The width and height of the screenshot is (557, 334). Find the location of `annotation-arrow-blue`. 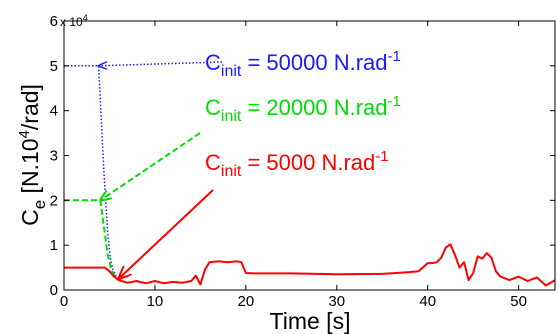

annotation-arrow-blue is located at coordinates (161, 63).